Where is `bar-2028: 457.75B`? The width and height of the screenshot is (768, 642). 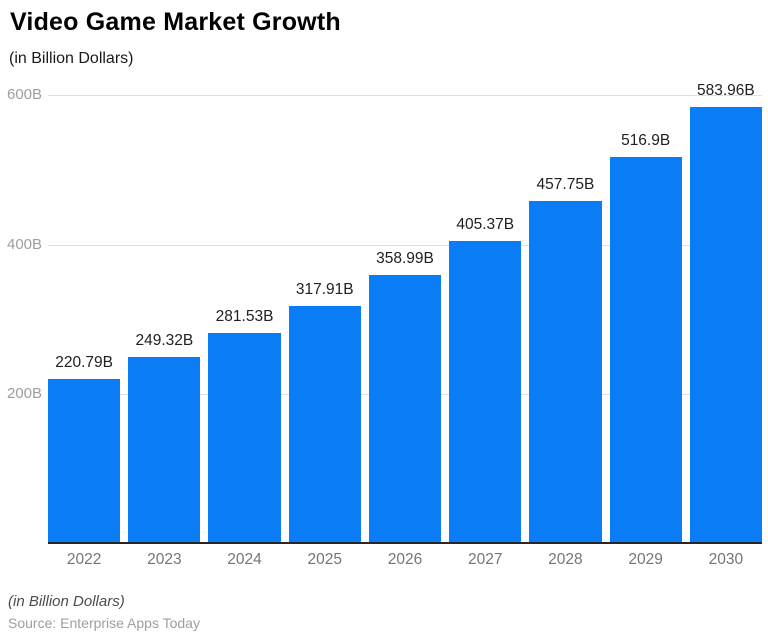
bar-2028: 457.75B is located at coordinates (565, 360).